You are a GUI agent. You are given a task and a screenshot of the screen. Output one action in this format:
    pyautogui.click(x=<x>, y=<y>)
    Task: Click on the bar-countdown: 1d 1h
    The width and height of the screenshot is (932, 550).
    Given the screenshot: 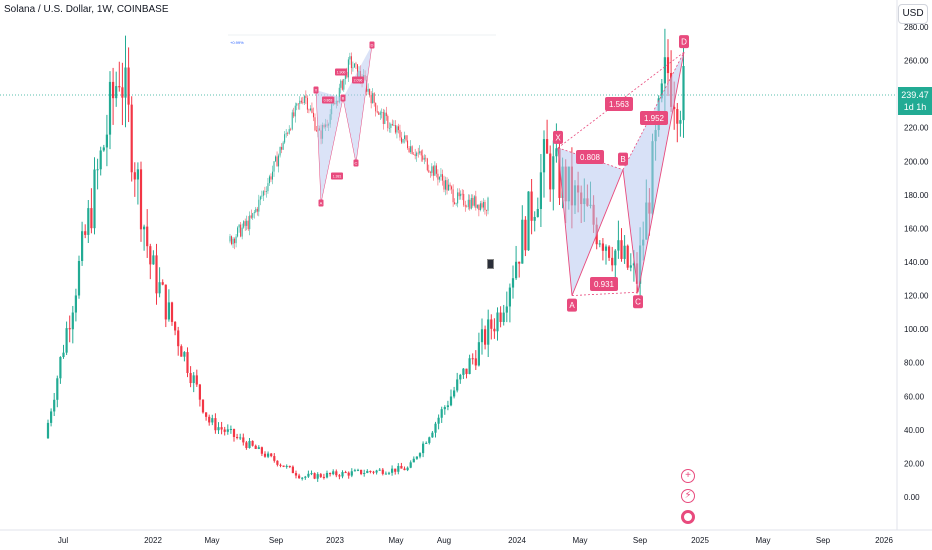 What is the action you would take?
    pyautogui.click(x=915, y=107)
    